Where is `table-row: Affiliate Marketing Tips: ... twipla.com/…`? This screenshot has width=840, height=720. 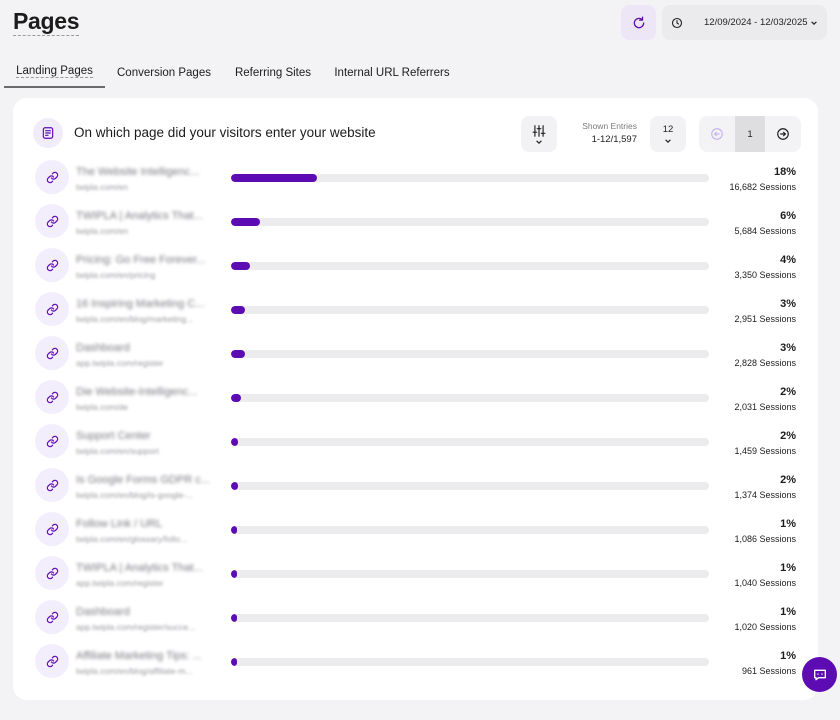
table-row: Affiliate Marketing Tips: ... twipla.com/… is located at coordinates (415, 664).